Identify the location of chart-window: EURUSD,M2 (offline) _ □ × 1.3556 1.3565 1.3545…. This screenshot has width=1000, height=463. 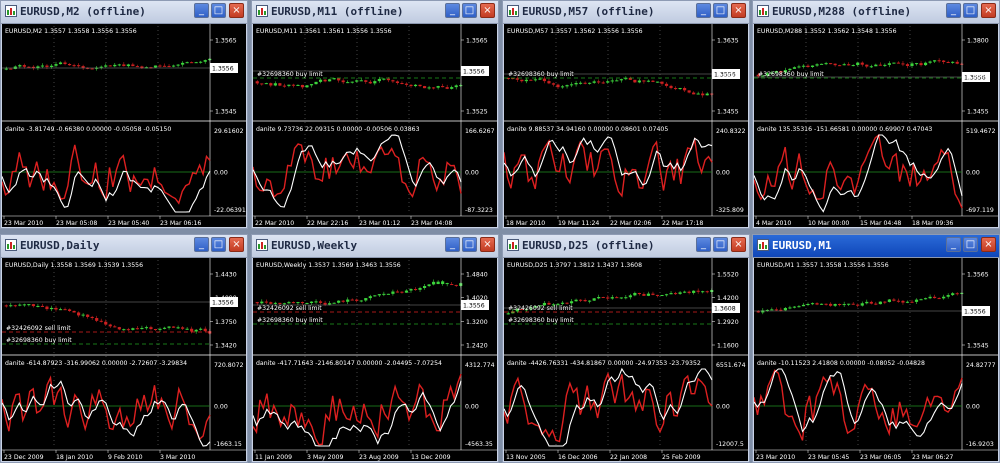
(124, 114).